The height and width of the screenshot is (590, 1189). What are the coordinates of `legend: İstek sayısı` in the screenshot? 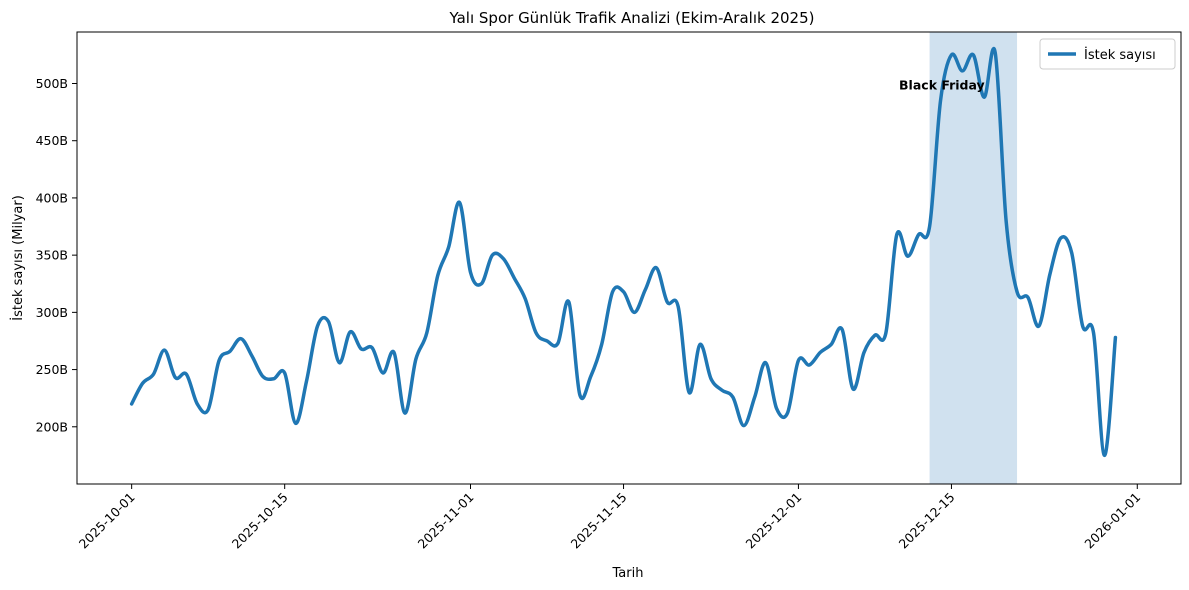 It's located at (1107, 54).